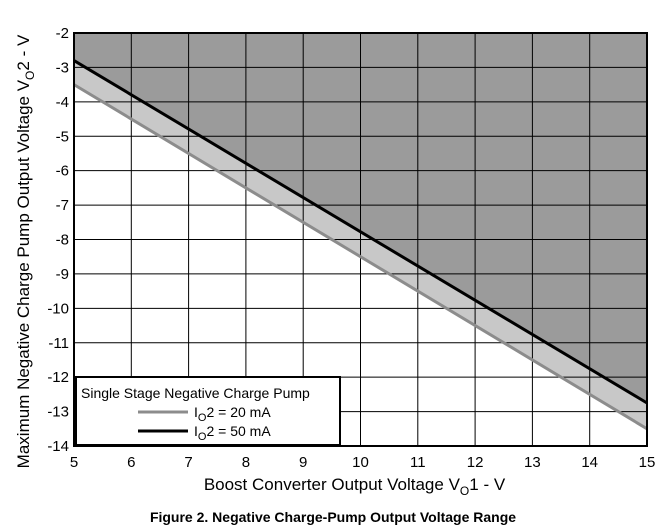 This screenshot has height=529, width=659. Describe the element at coordinates (131, 462) in the screenshot. I see `x-tick-label: 6` at that location.